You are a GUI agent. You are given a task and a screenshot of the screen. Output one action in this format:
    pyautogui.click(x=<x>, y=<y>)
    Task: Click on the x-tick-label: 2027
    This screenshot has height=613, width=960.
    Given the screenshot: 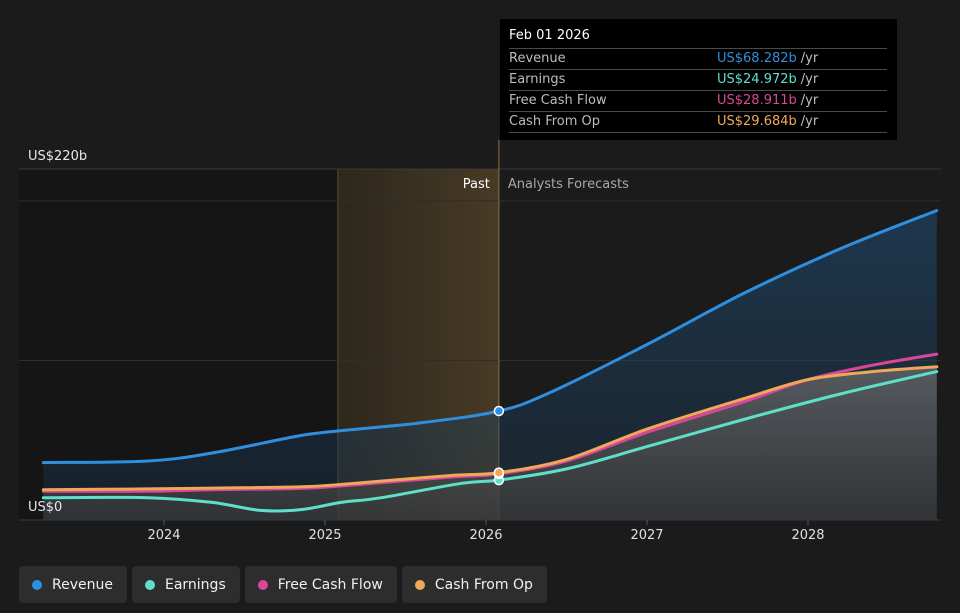 What is the action you would take?
    pyautogui.click(x=646, y=535)
    